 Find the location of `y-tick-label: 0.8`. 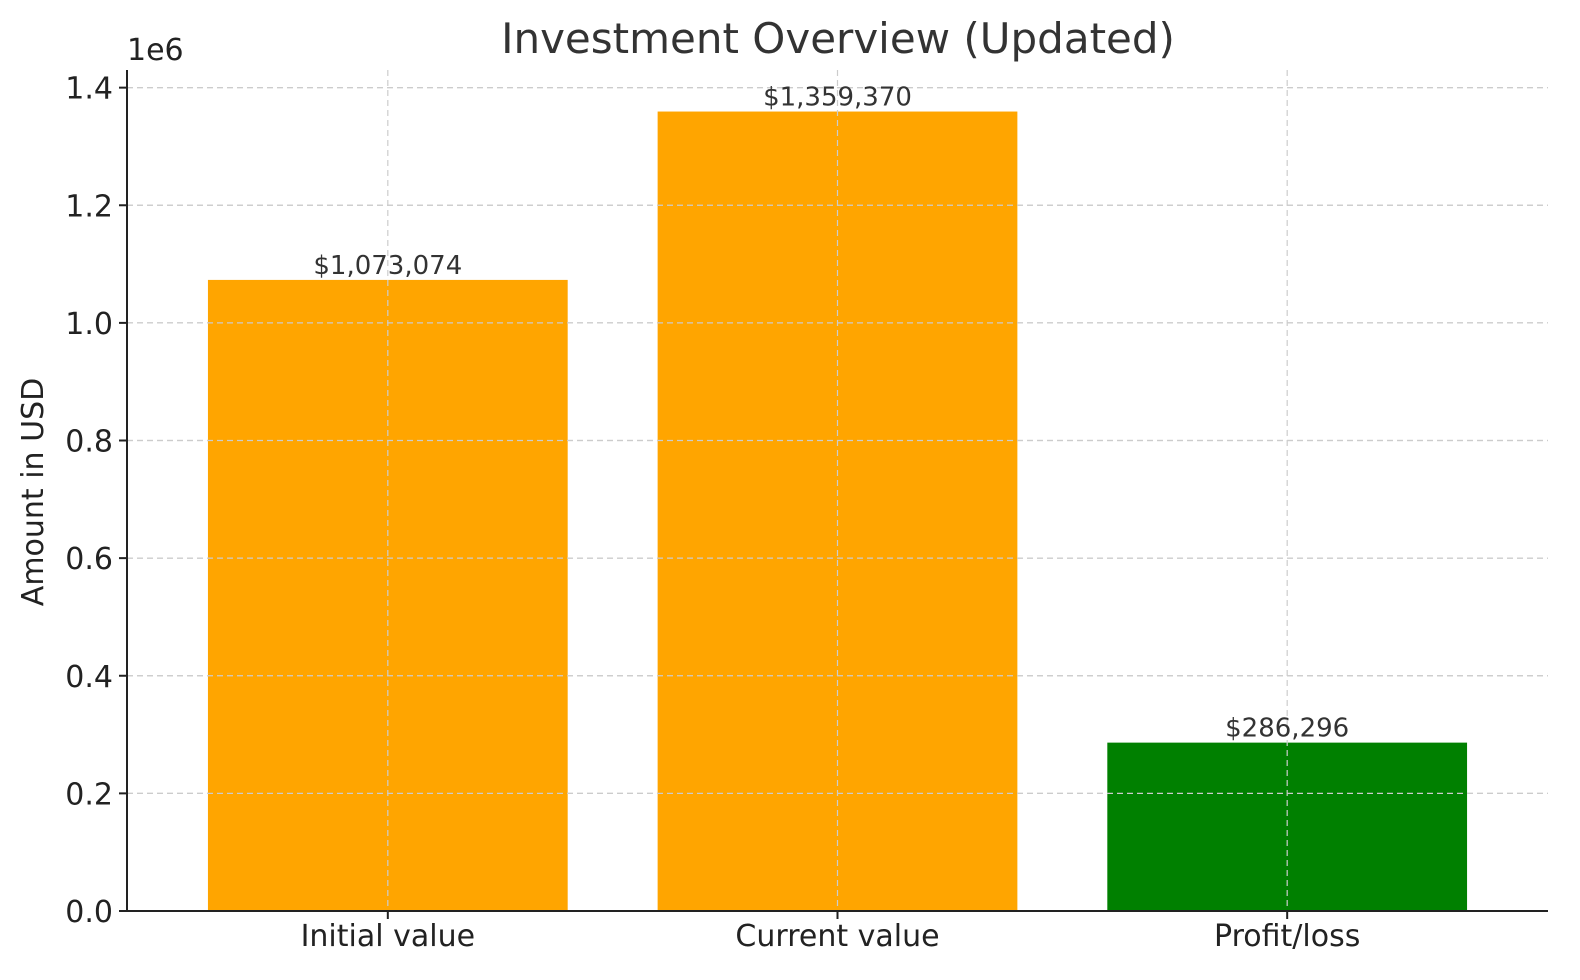

y-tick-label: 0.8 is located at coordinates (89, 442).